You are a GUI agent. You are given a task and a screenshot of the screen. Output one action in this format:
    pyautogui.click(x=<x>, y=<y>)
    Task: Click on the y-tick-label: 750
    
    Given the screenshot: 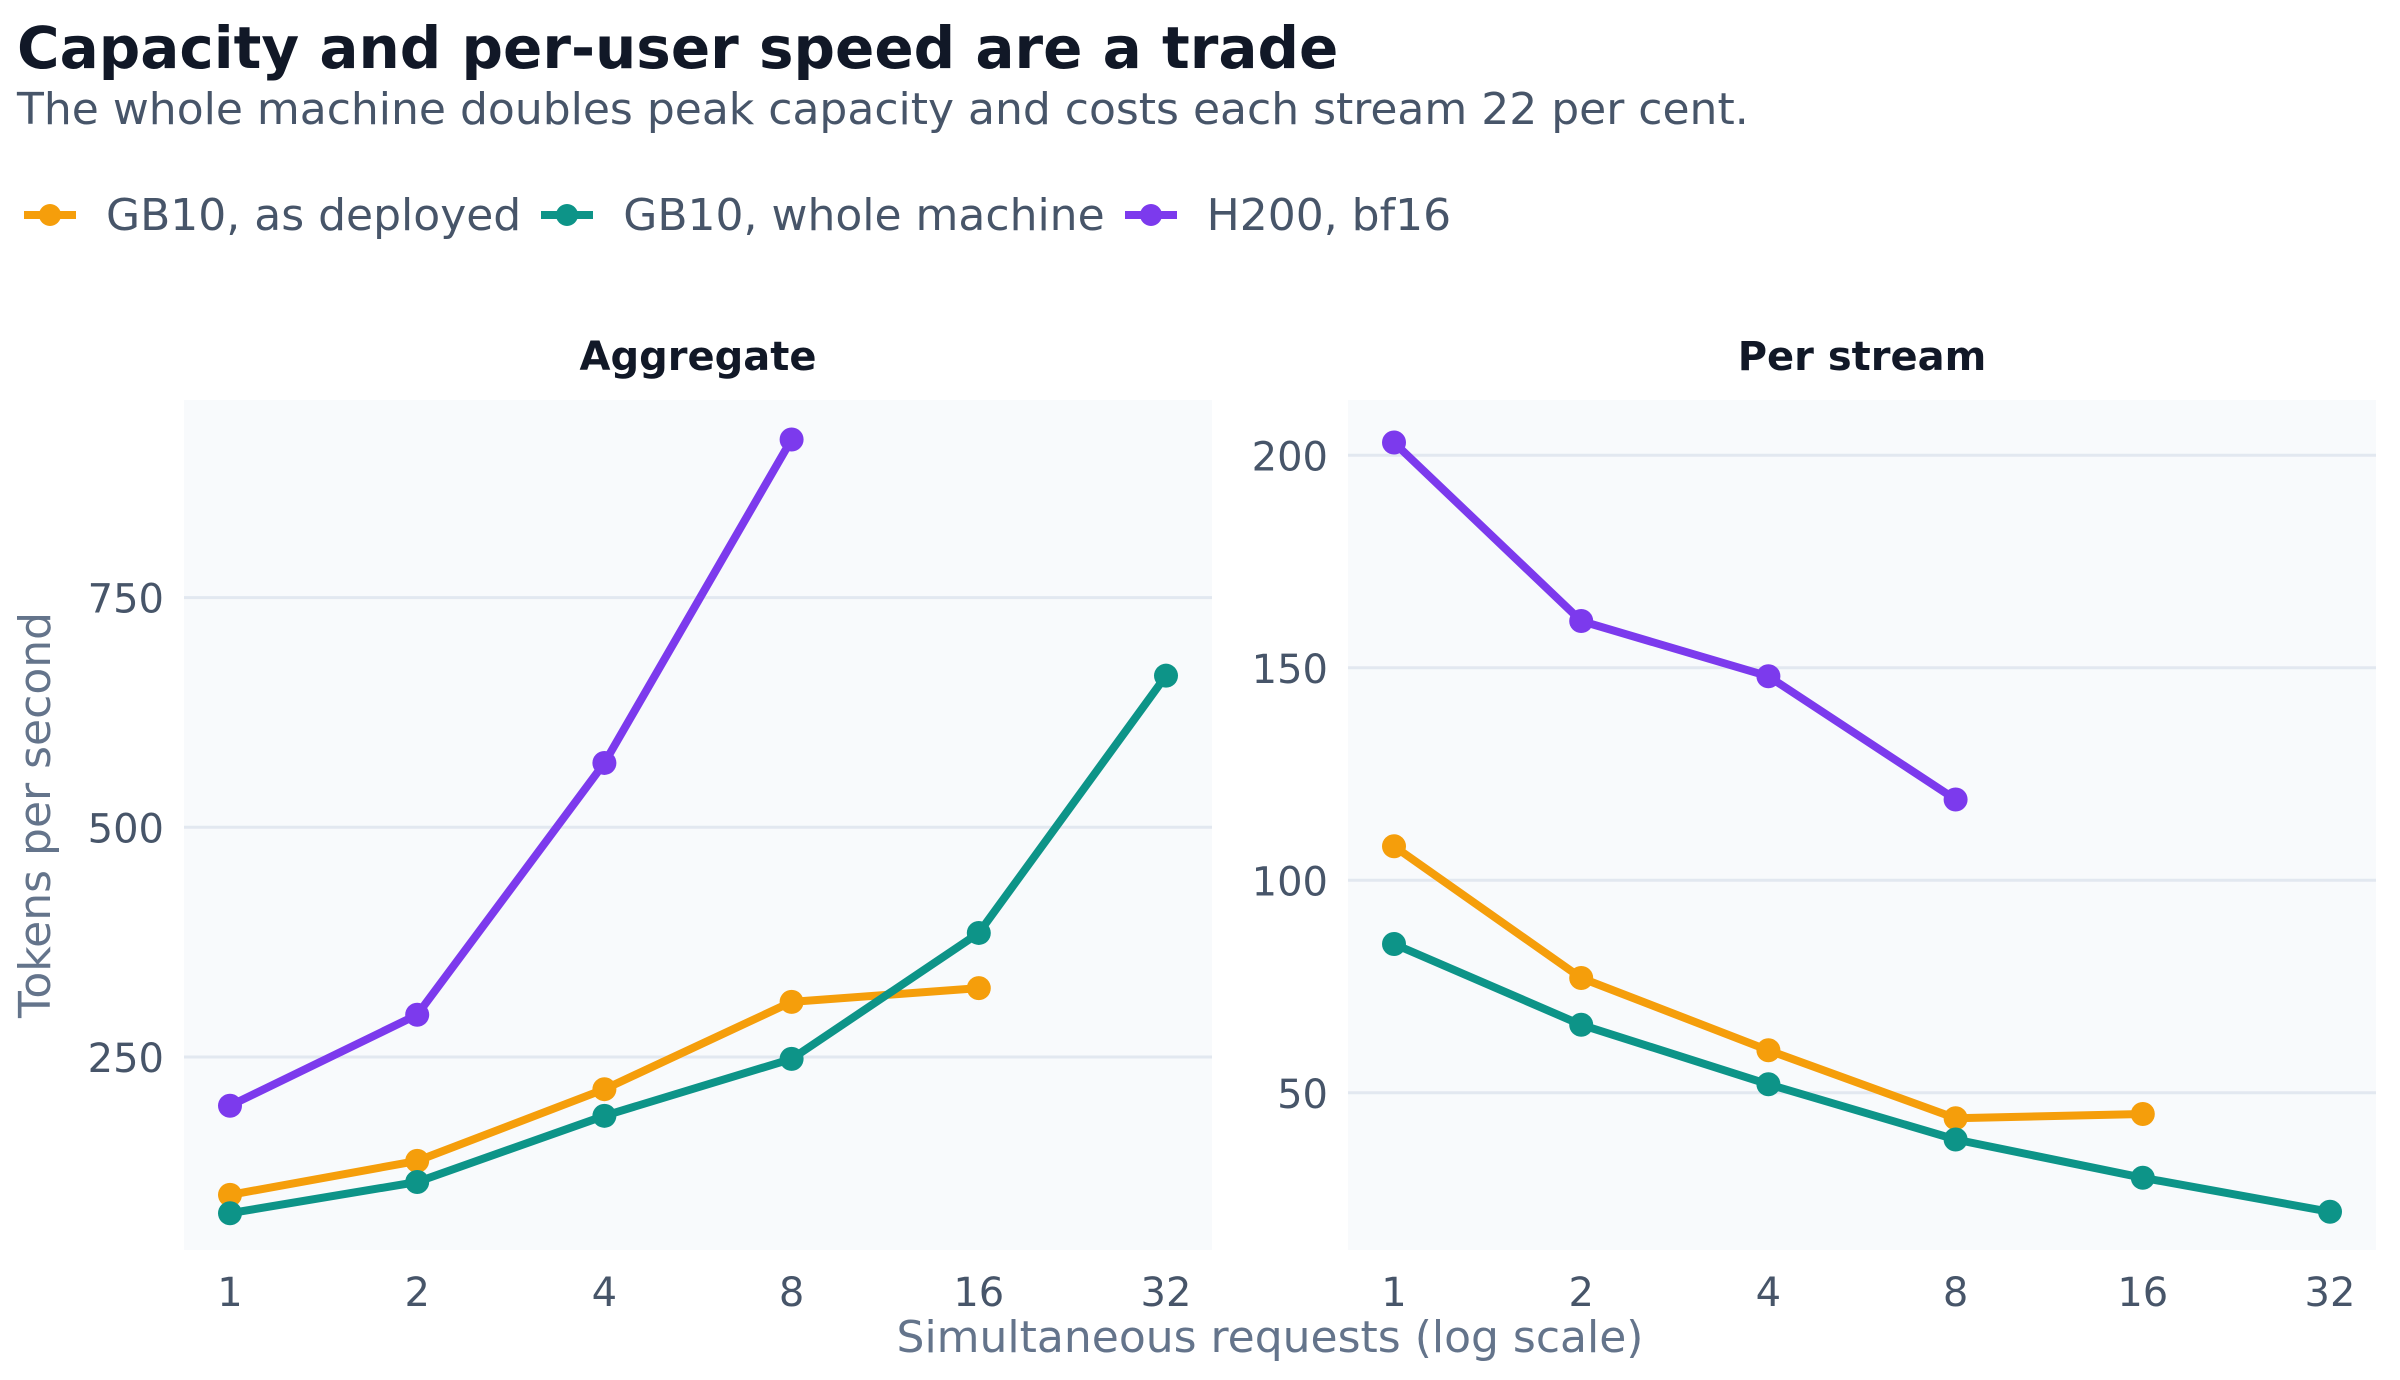 What is the action you would take?
    pyautogui.click(x=126, y=600)
    